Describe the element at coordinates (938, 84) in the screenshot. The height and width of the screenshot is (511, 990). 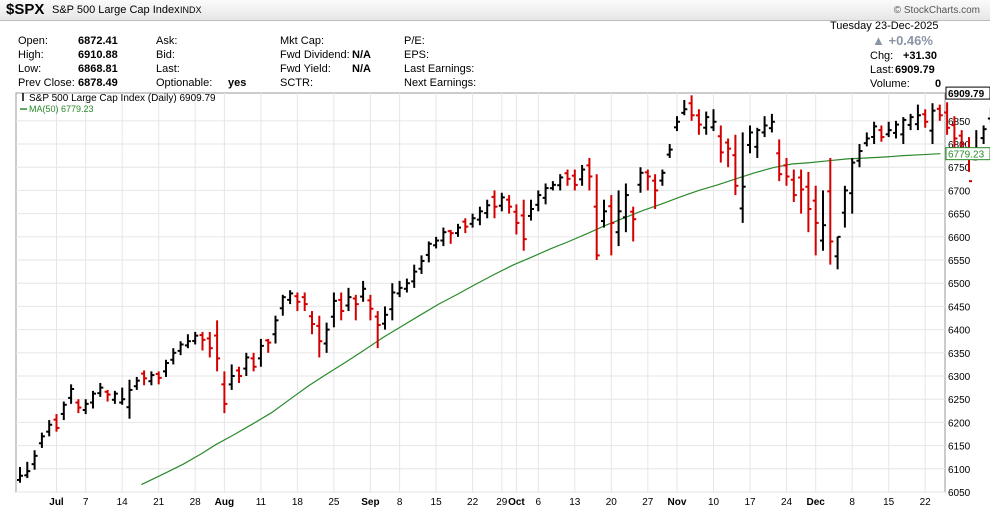
I see `volume-value: 0` at that location.